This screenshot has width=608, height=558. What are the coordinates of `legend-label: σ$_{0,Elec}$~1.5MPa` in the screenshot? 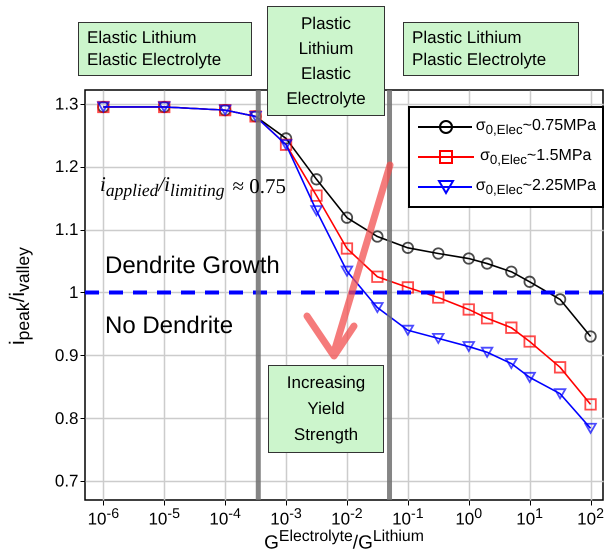 It's located at (536, 157).